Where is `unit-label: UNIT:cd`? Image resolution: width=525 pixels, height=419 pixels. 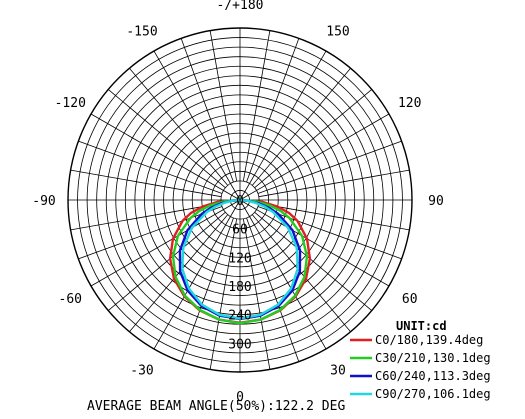
unit-label: UNIT:cd is located at coordinates (421, 326).